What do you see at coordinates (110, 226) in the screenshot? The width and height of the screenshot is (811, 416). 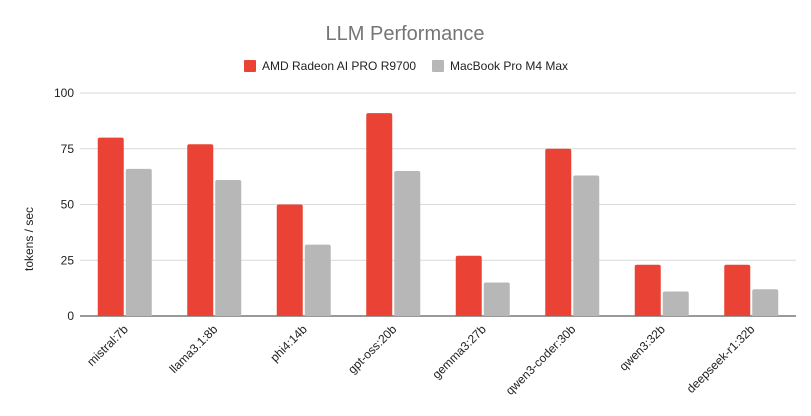 I see `bar-series-1-mistral:7b` at bounding box center [110, 226].